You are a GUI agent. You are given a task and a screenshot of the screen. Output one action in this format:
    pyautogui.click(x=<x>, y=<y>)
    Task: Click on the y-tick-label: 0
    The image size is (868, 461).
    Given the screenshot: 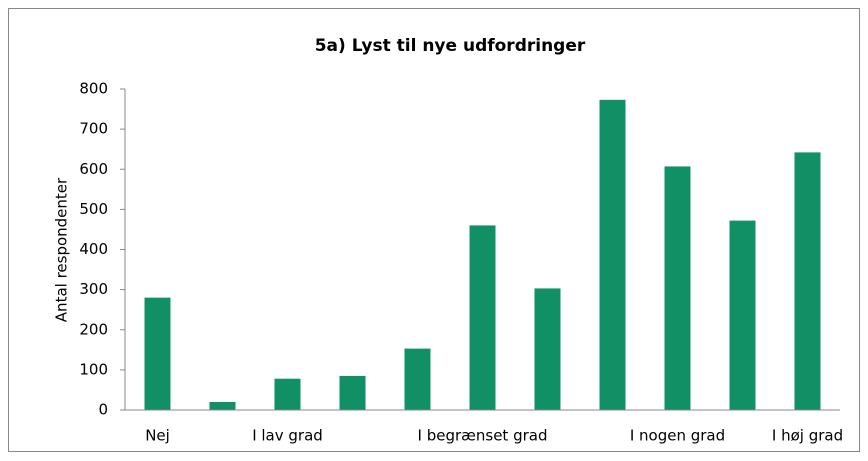 What is the action you would take?
    pyautogui.click(x=103, y=410)
    